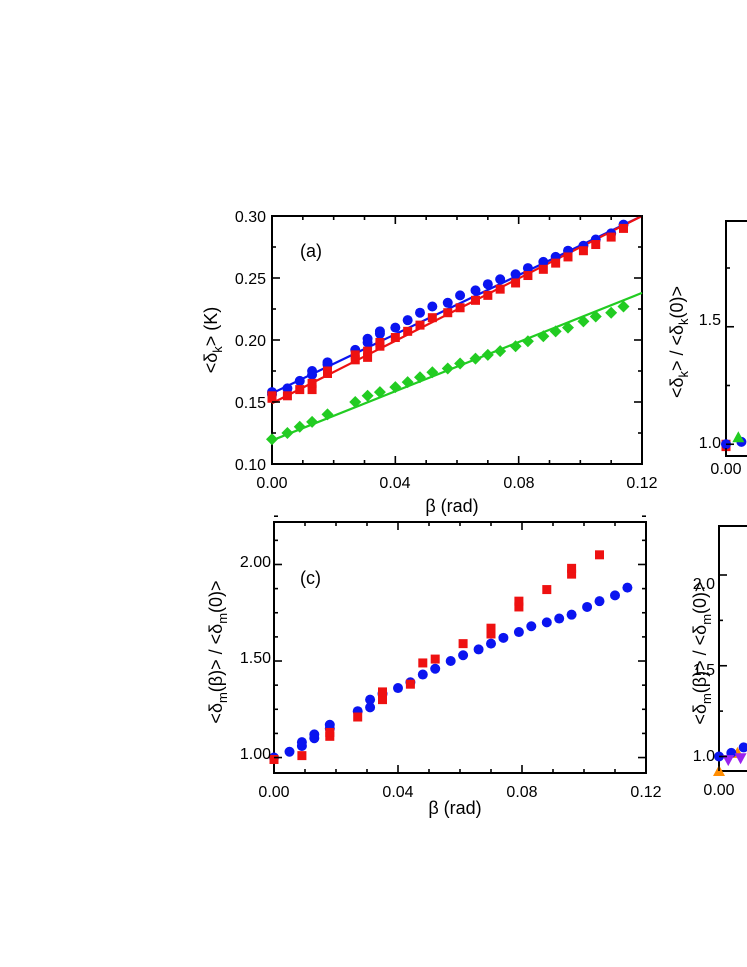 The width and height of the screenshot is (747, 967). What do you see at coordinates (211, 327) in the screenshot?
I see `ylabel-part: > (K)` at bounding box center [211, 327].